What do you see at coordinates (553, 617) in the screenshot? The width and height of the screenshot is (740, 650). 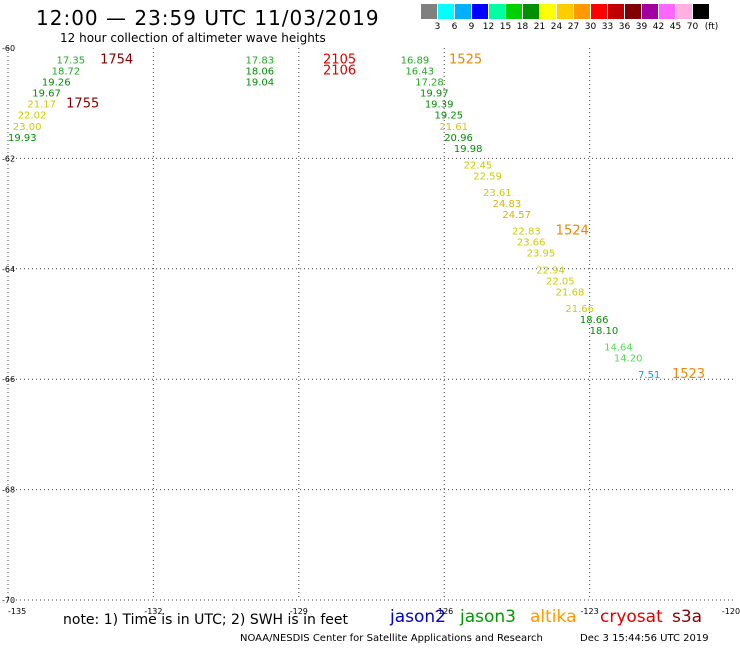 I see `satellite-label-altika: altika` at bounding box center [553, 617].